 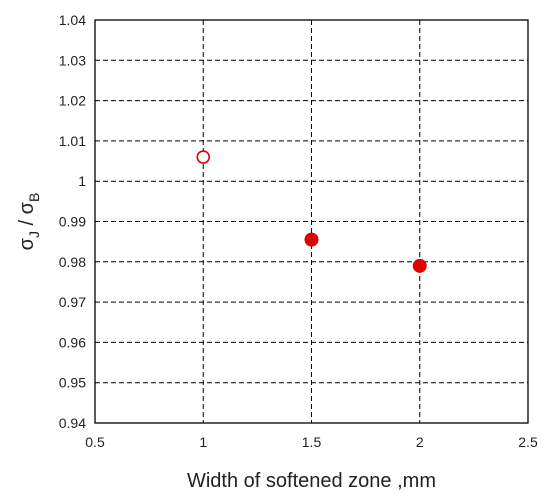 What do you see at coordinates (72, 60) in the screenshot?
I see `y-tick-label: 1.03` at bounding box center [72, 60].